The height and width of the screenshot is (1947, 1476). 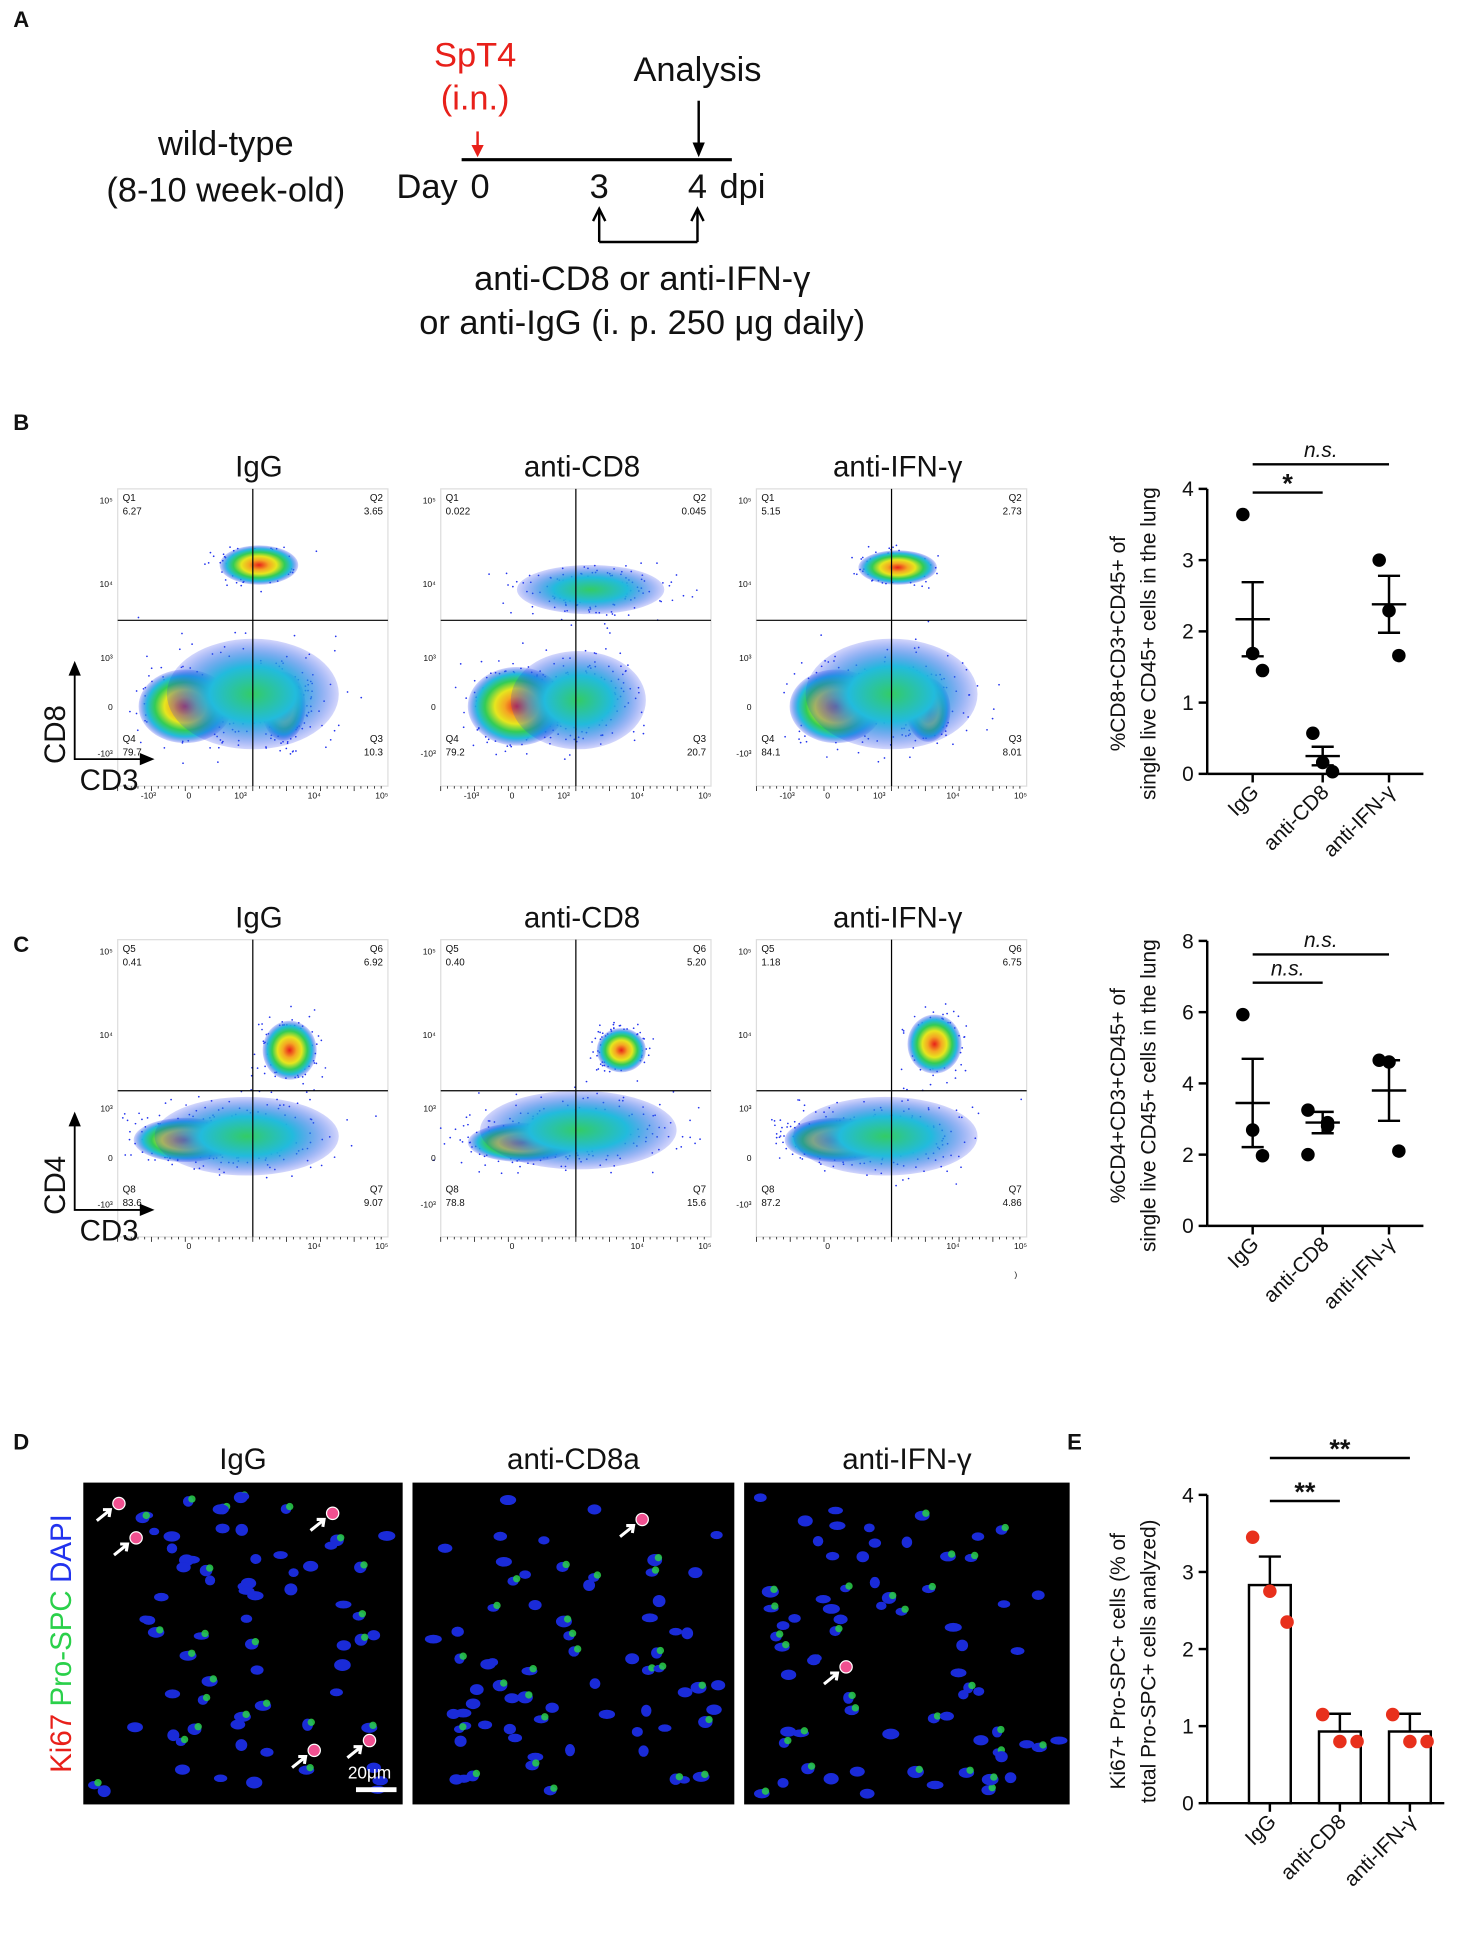 I want to click on quadrant-value: 4.86, so click(x=1013, y=1203).